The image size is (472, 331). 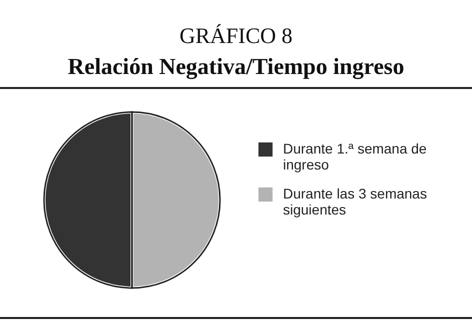 What do you see at coordinates (355, 156) in the screenshot?
I see `legend-label: Durante 1.ª semana de ingreso` at bounding box center [355, 156].